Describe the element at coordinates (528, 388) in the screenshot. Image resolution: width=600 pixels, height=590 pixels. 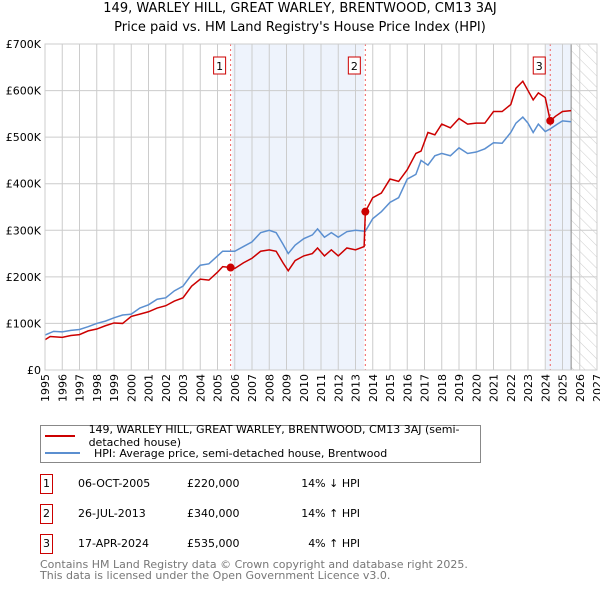
I see `x-tick-label: 2023` at that location.